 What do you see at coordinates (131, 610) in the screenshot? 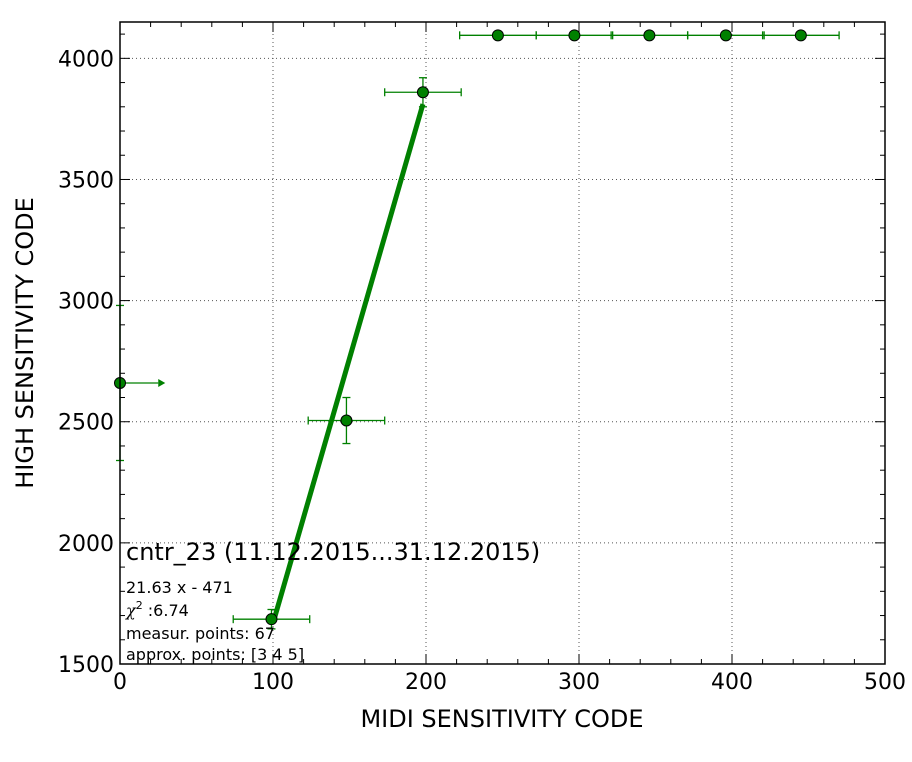
I see `chi-symbol: χ` at bounding box center [131, 610].